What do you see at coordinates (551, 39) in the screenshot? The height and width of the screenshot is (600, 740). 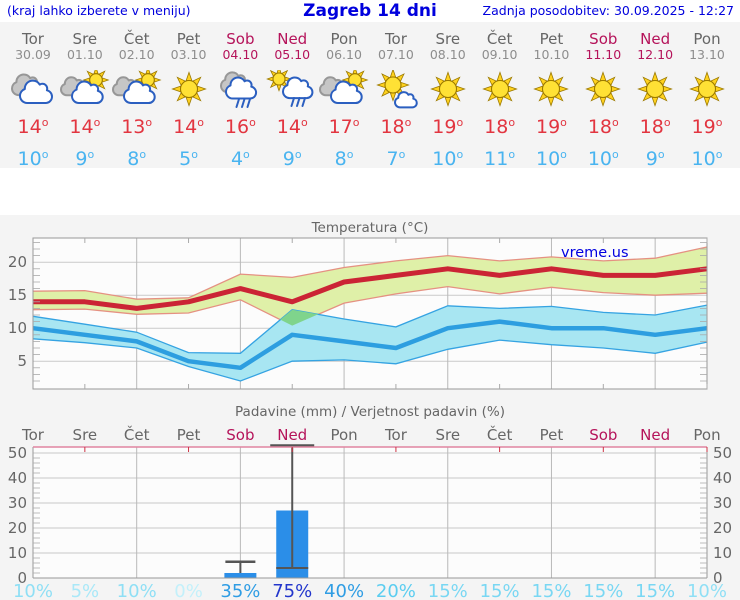 I see `day-name: Pet` at bounding box center [551, 39].